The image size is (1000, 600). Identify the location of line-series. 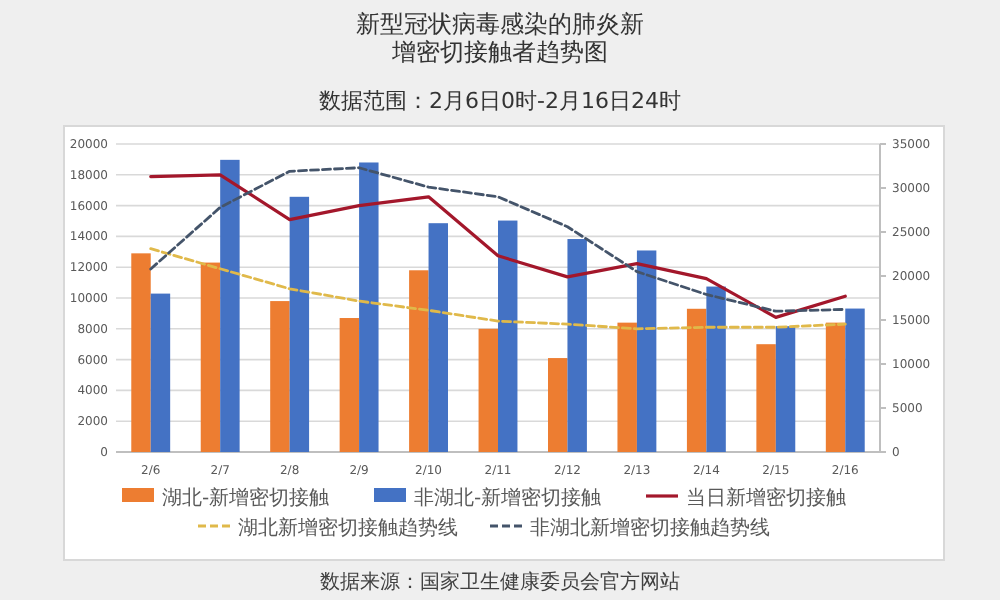
(498, 289).